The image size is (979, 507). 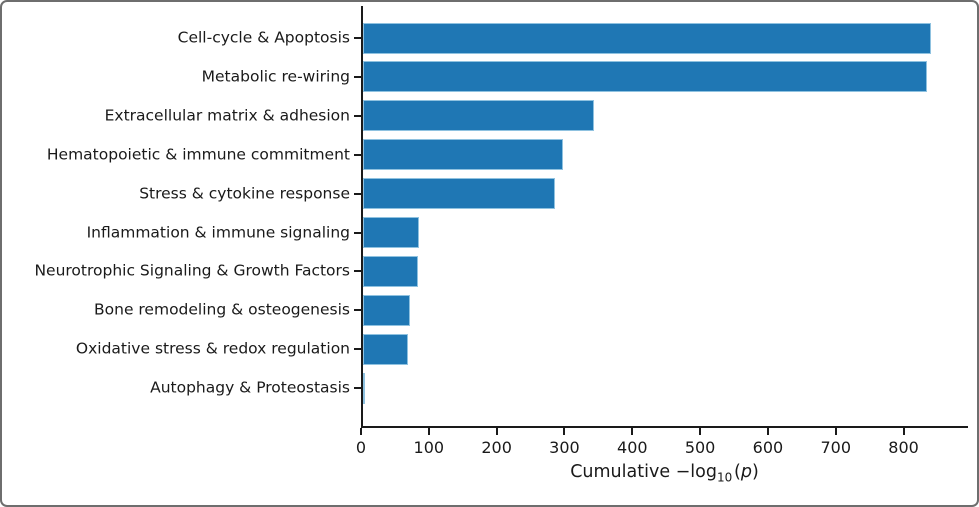 What do you see at coordinates (222, 309) in the screenshot?
I see `y-category-label: Bone remodeling & osteogenesis` at bounding box center [222, 309].